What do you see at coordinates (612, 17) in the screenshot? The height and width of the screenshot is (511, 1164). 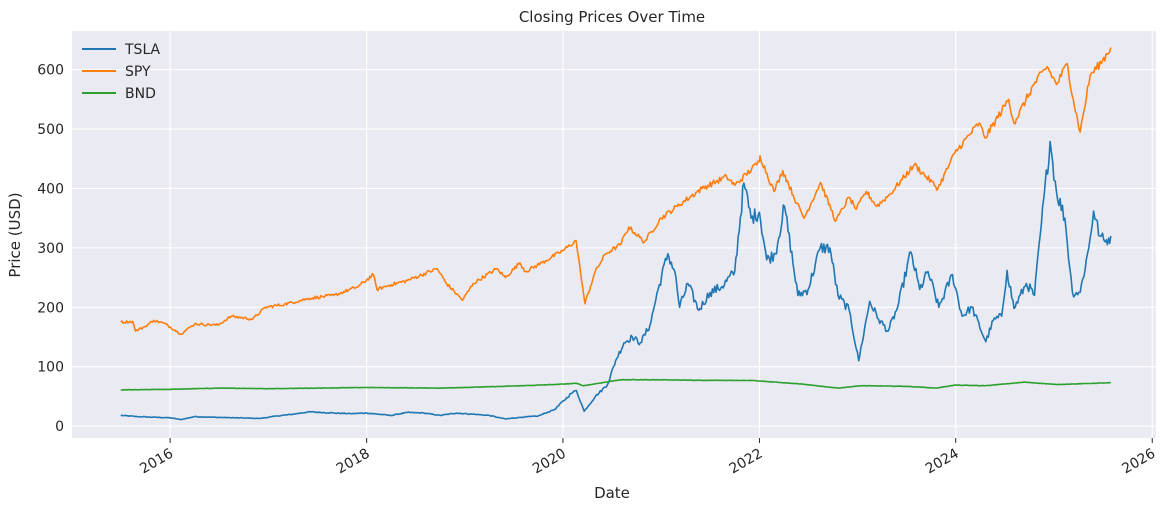 I see `chart-title: Closing Prices Over Time` at bounding box center [612, 17].